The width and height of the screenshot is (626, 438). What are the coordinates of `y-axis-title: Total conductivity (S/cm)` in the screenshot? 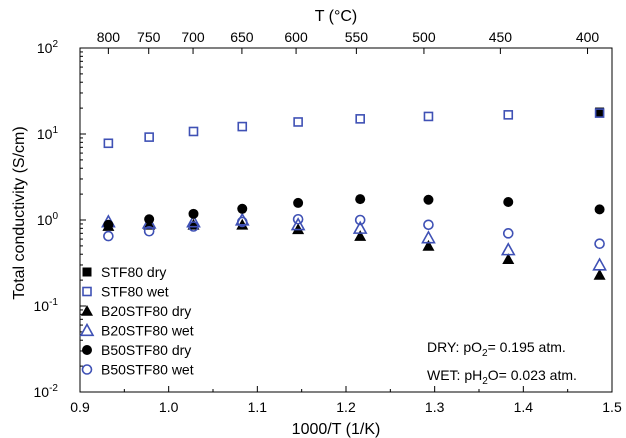 It's located at (19, 212).